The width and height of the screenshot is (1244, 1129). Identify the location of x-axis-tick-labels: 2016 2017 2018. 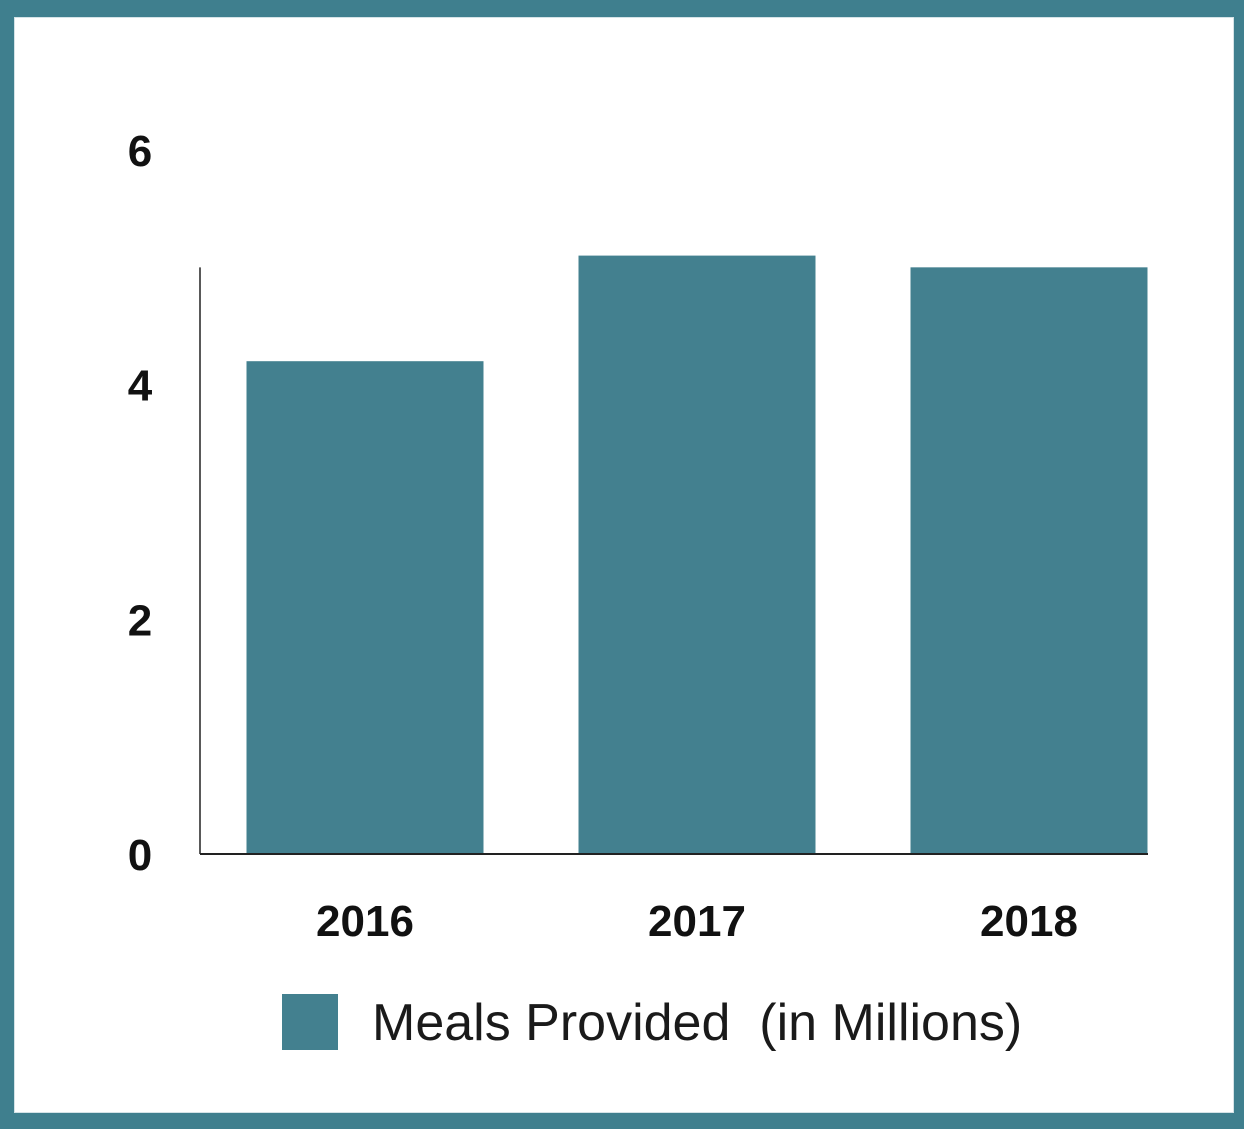
(697, 921).